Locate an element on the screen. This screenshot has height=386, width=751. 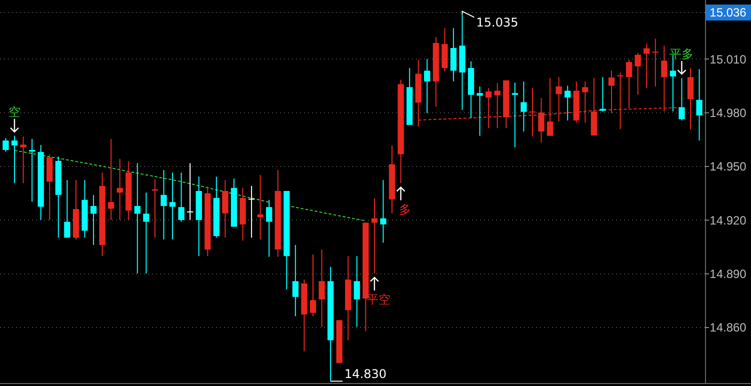
annotation: 多 is located at coordinates (404, 209).